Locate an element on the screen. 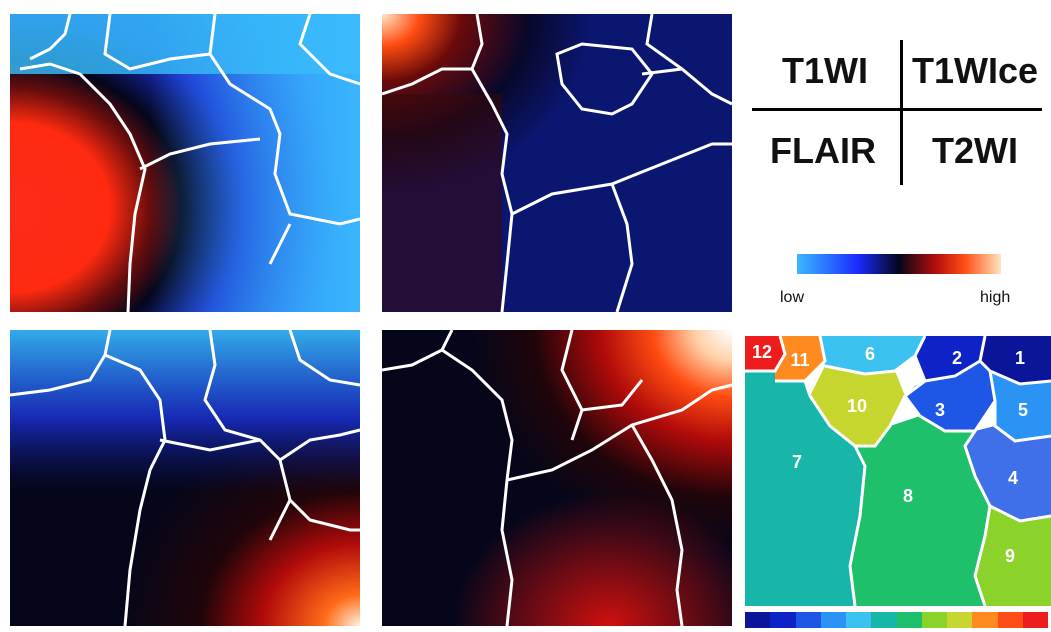 The width and height of the screenshot is (1051, 632). legend-label-t2wi: T2WI is located at coordinates (975, 150).